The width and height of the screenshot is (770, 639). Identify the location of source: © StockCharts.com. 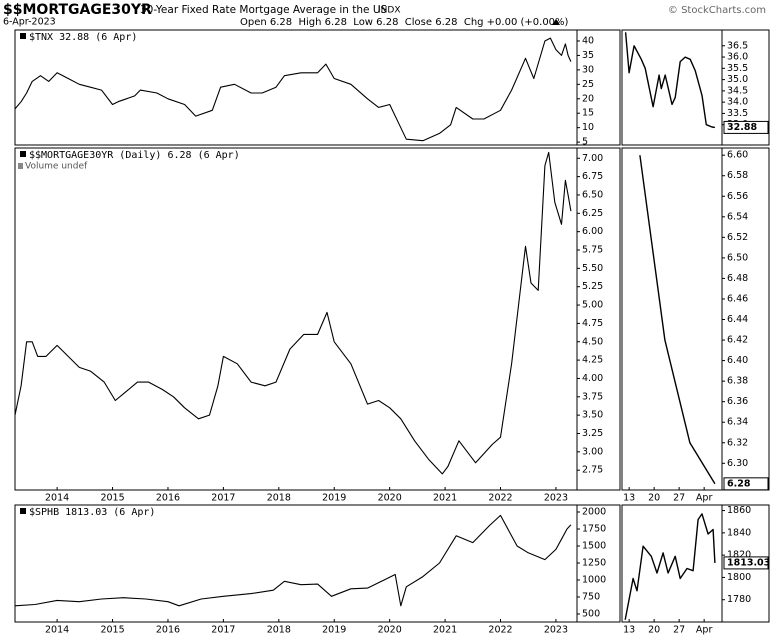
(717, 10).